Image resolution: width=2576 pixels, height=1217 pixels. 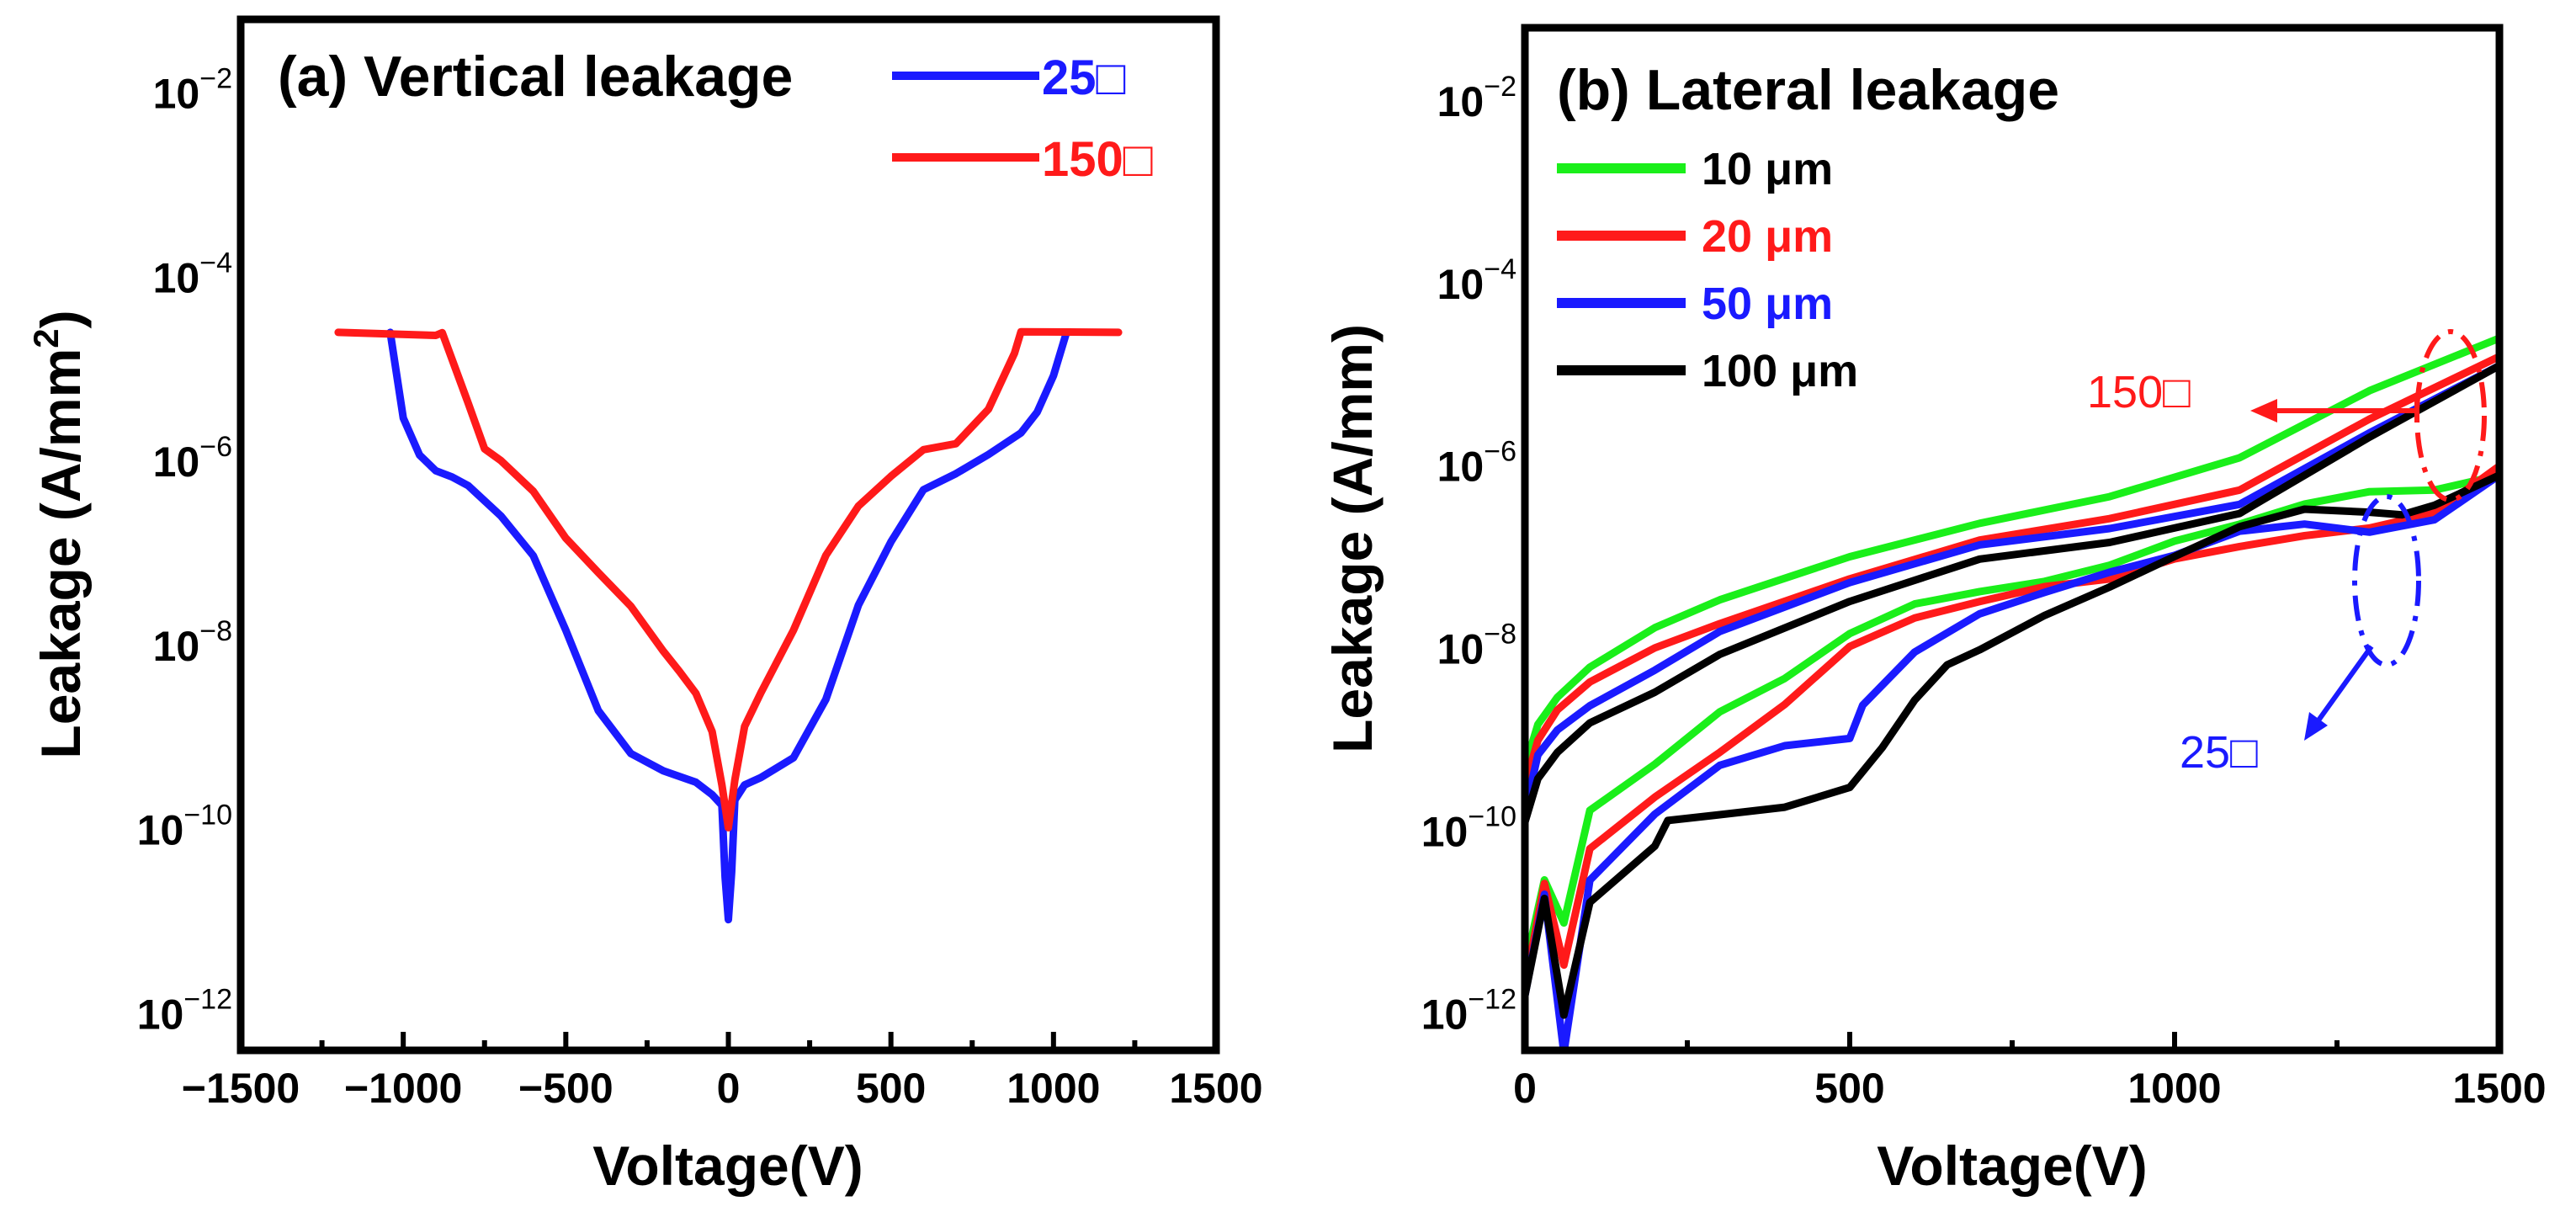 I want to click on panel-a-y-axis: 10⁻² 10⁻⁴ 10⁻⁶ 10⁻⁸ 10⁻¹⁰ 10⁻¹², so click(x=185, y=551).